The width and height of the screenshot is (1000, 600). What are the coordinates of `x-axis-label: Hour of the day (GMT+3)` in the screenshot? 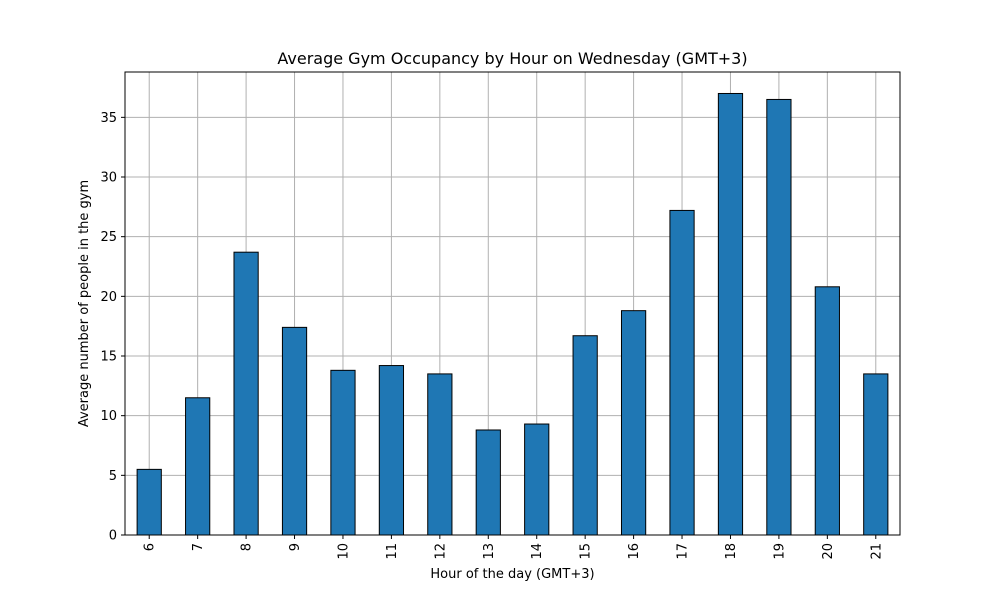 It's located at (512, 574).